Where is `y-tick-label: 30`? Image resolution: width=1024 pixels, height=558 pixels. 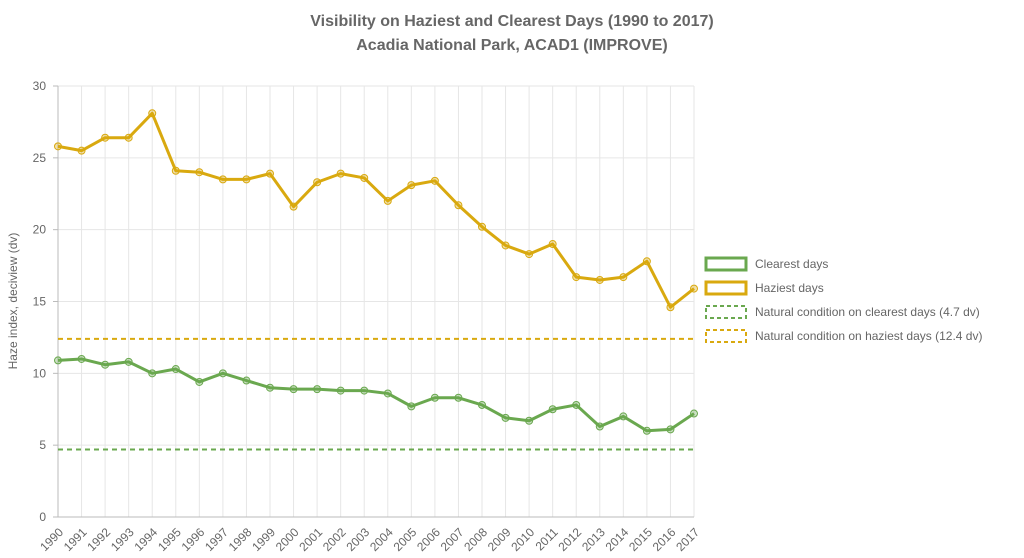
y-tick-label: 30 is located at coordinates (40, 86).